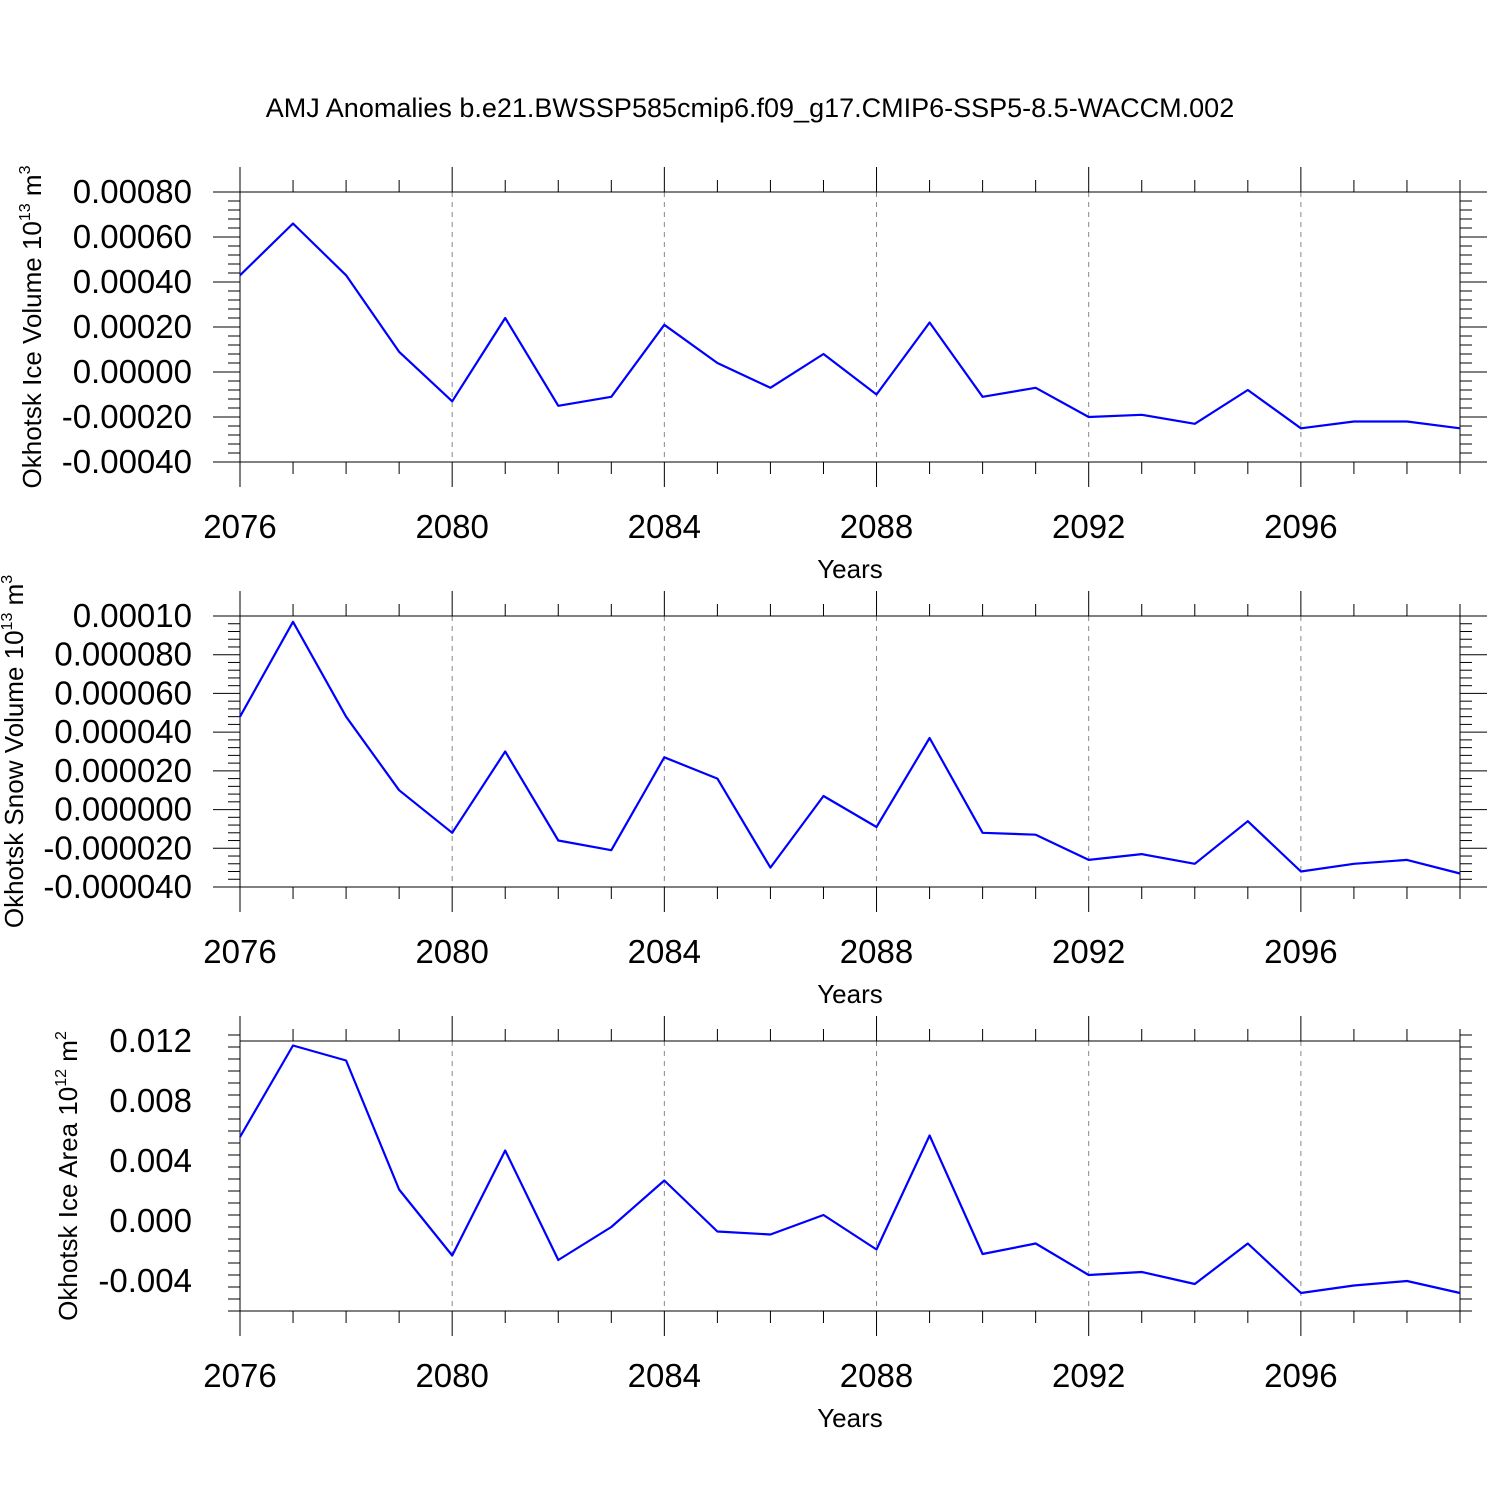 This screenshot has height=1500, width=1500. I want to click on y-axis-title: Okhotsk Snow Volume 1013 m3, so click(14, 751).